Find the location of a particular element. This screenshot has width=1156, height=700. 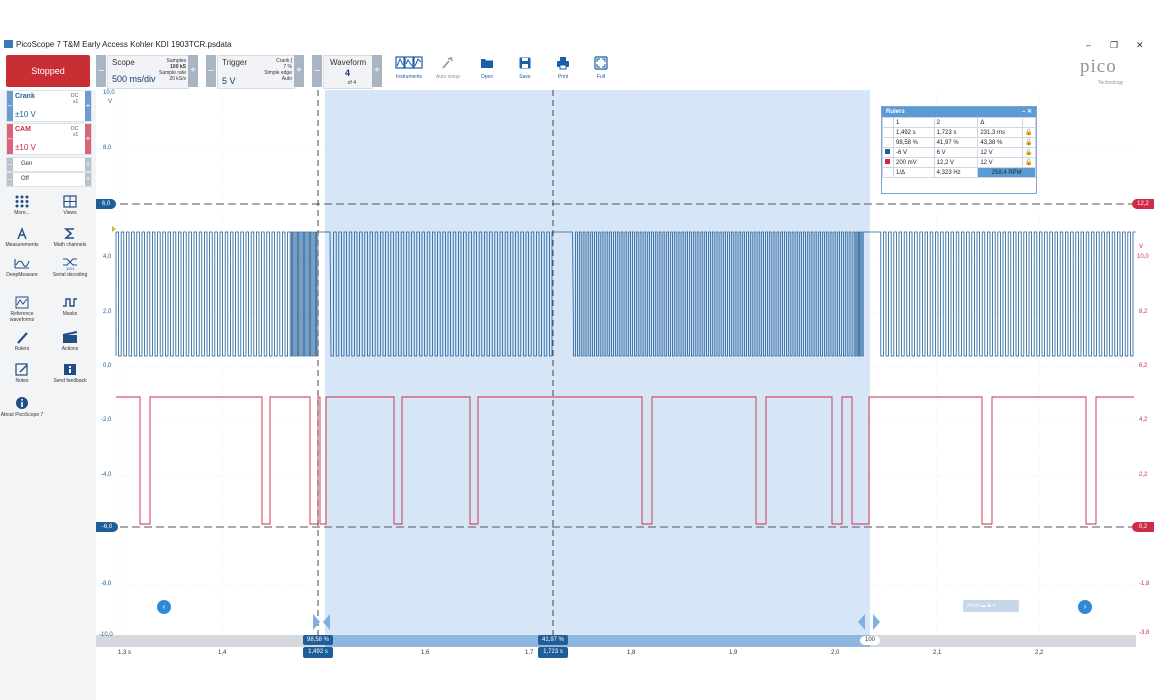

zoom-right-handle is located at coordinates (869, 622).